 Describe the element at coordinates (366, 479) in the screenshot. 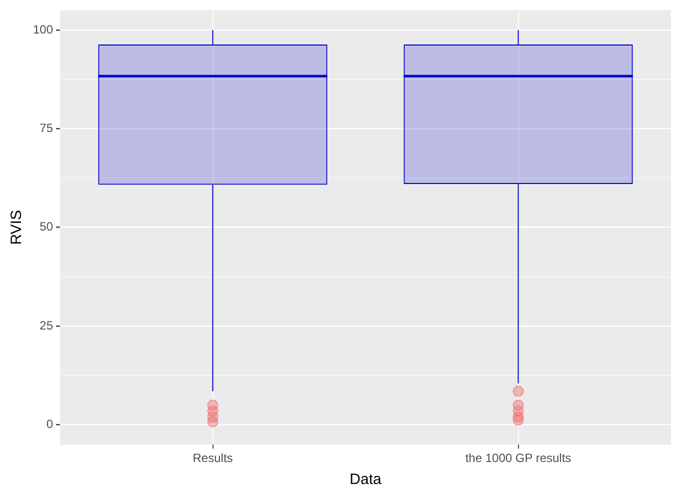

I see `x-axis-title: Data` at that location.